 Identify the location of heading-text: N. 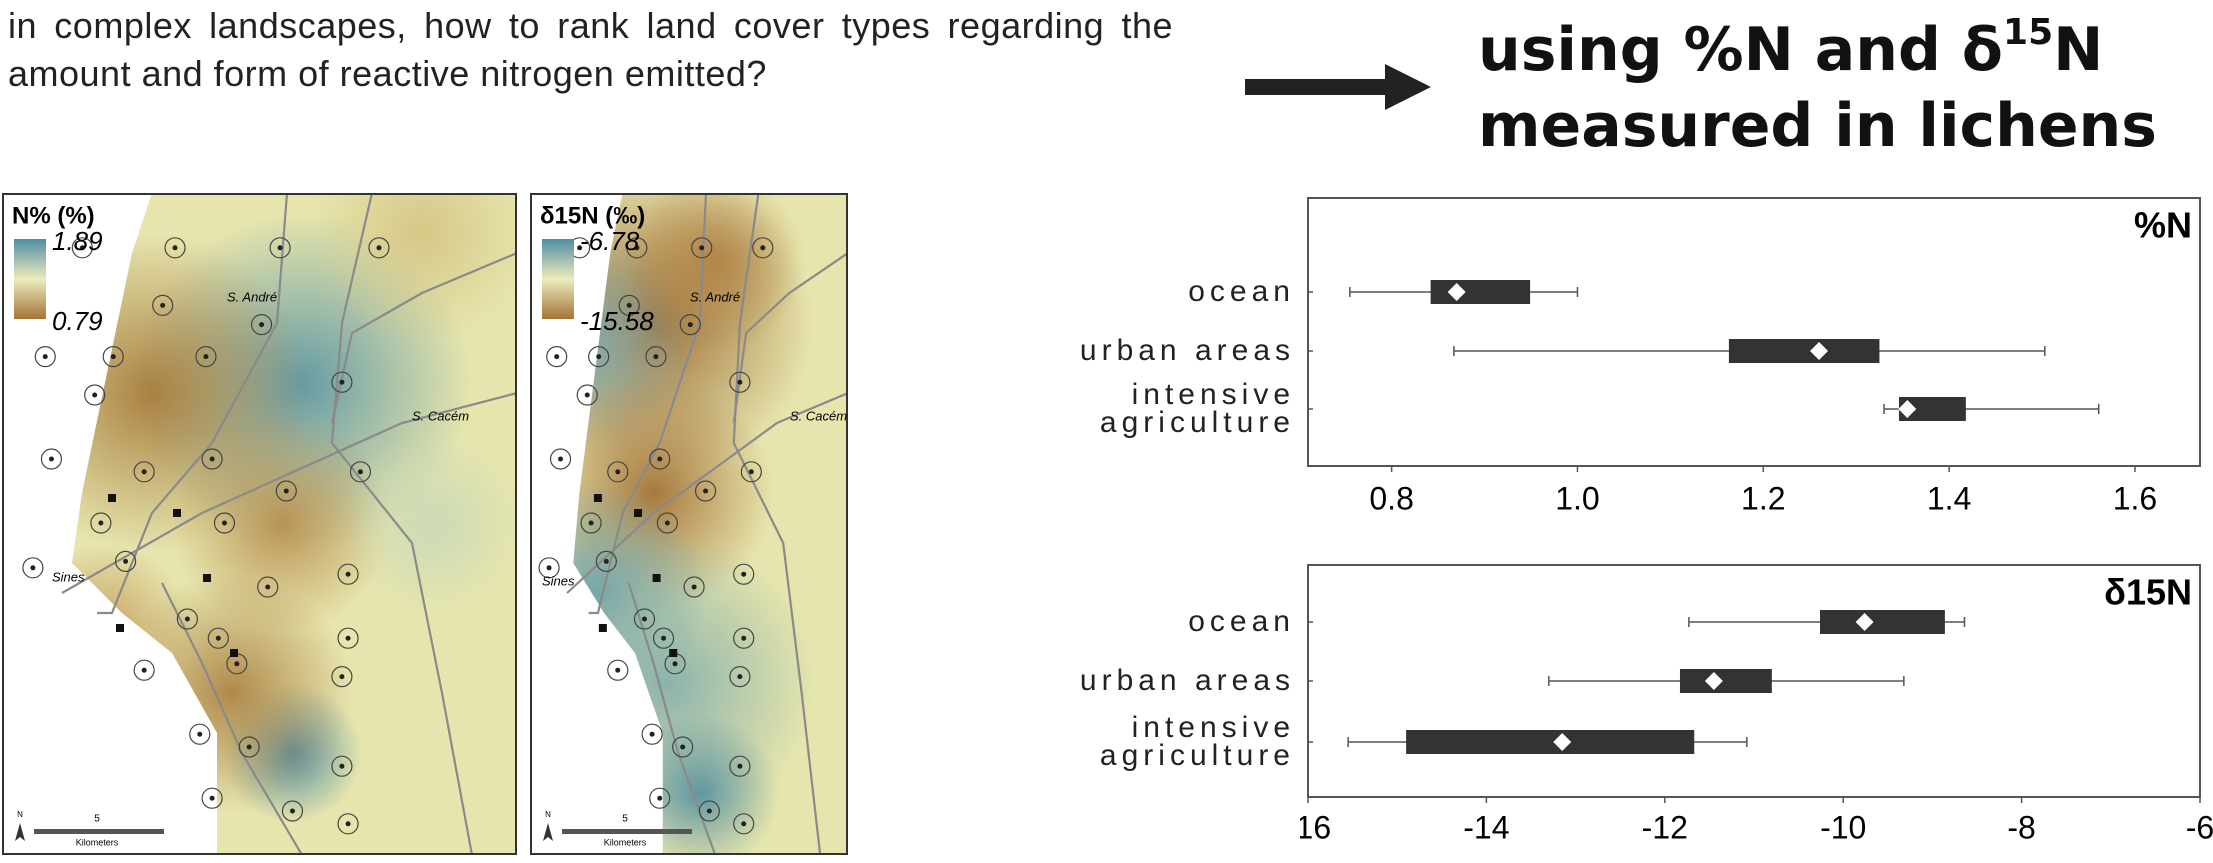
(2078, 50).